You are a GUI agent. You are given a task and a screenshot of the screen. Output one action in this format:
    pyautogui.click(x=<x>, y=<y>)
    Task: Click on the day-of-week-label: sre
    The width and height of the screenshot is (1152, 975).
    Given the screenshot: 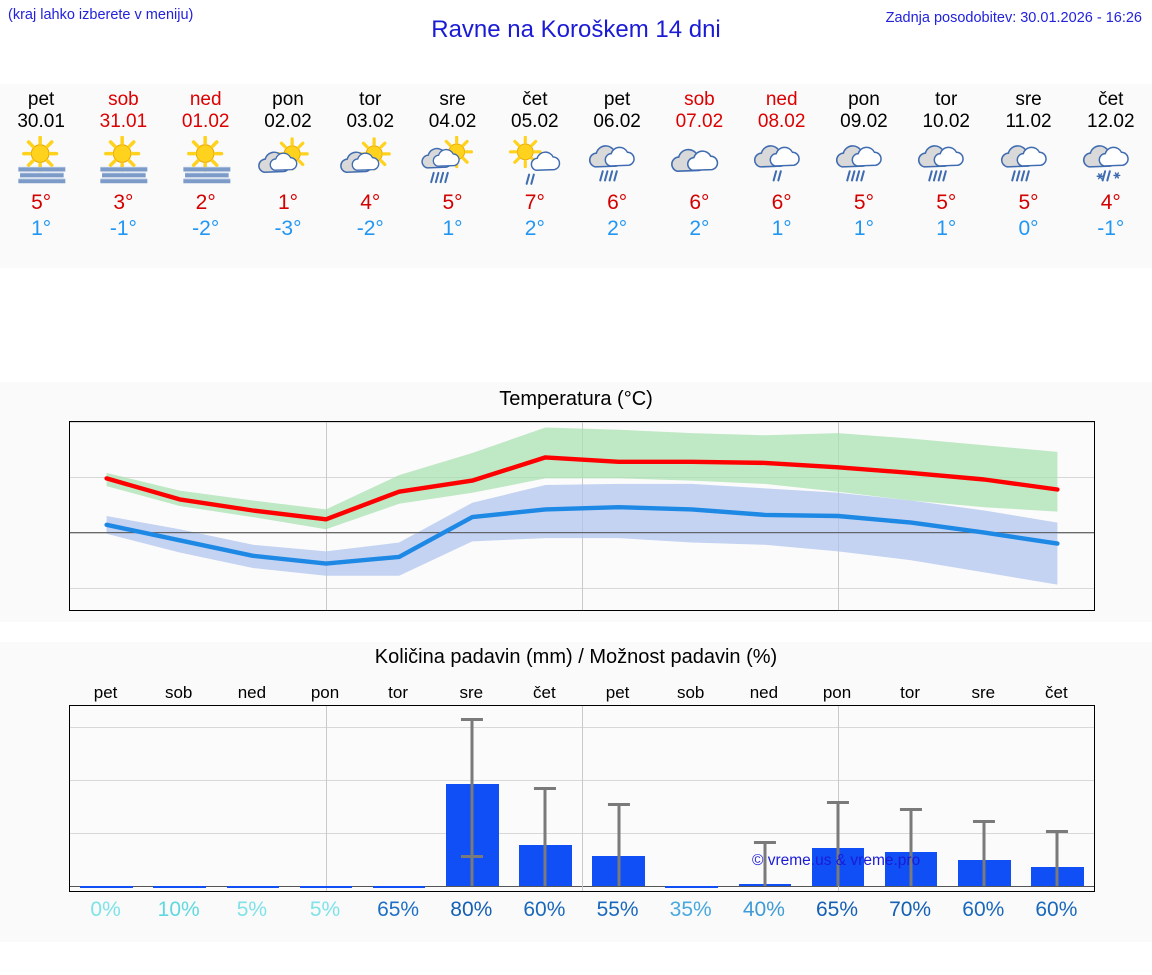 What is the action you would take?
    pyautogui.click(x=1028, y=99)
    